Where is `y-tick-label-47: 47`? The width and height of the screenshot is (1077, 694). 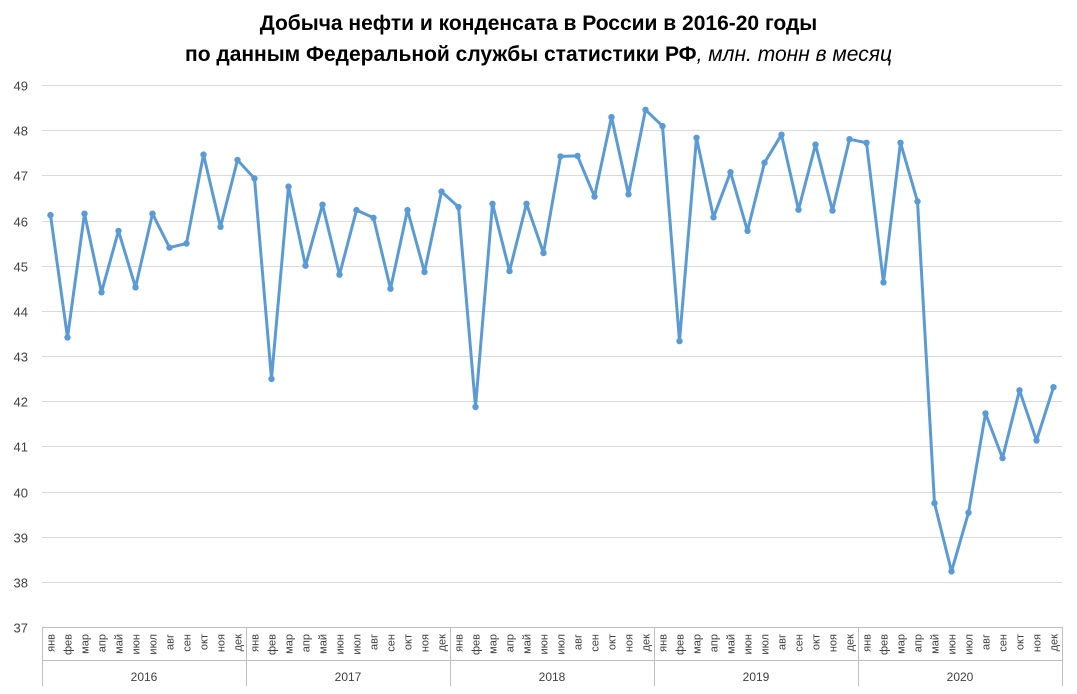
y-tick-label-47: 47 is located at coordinates (21, 176).